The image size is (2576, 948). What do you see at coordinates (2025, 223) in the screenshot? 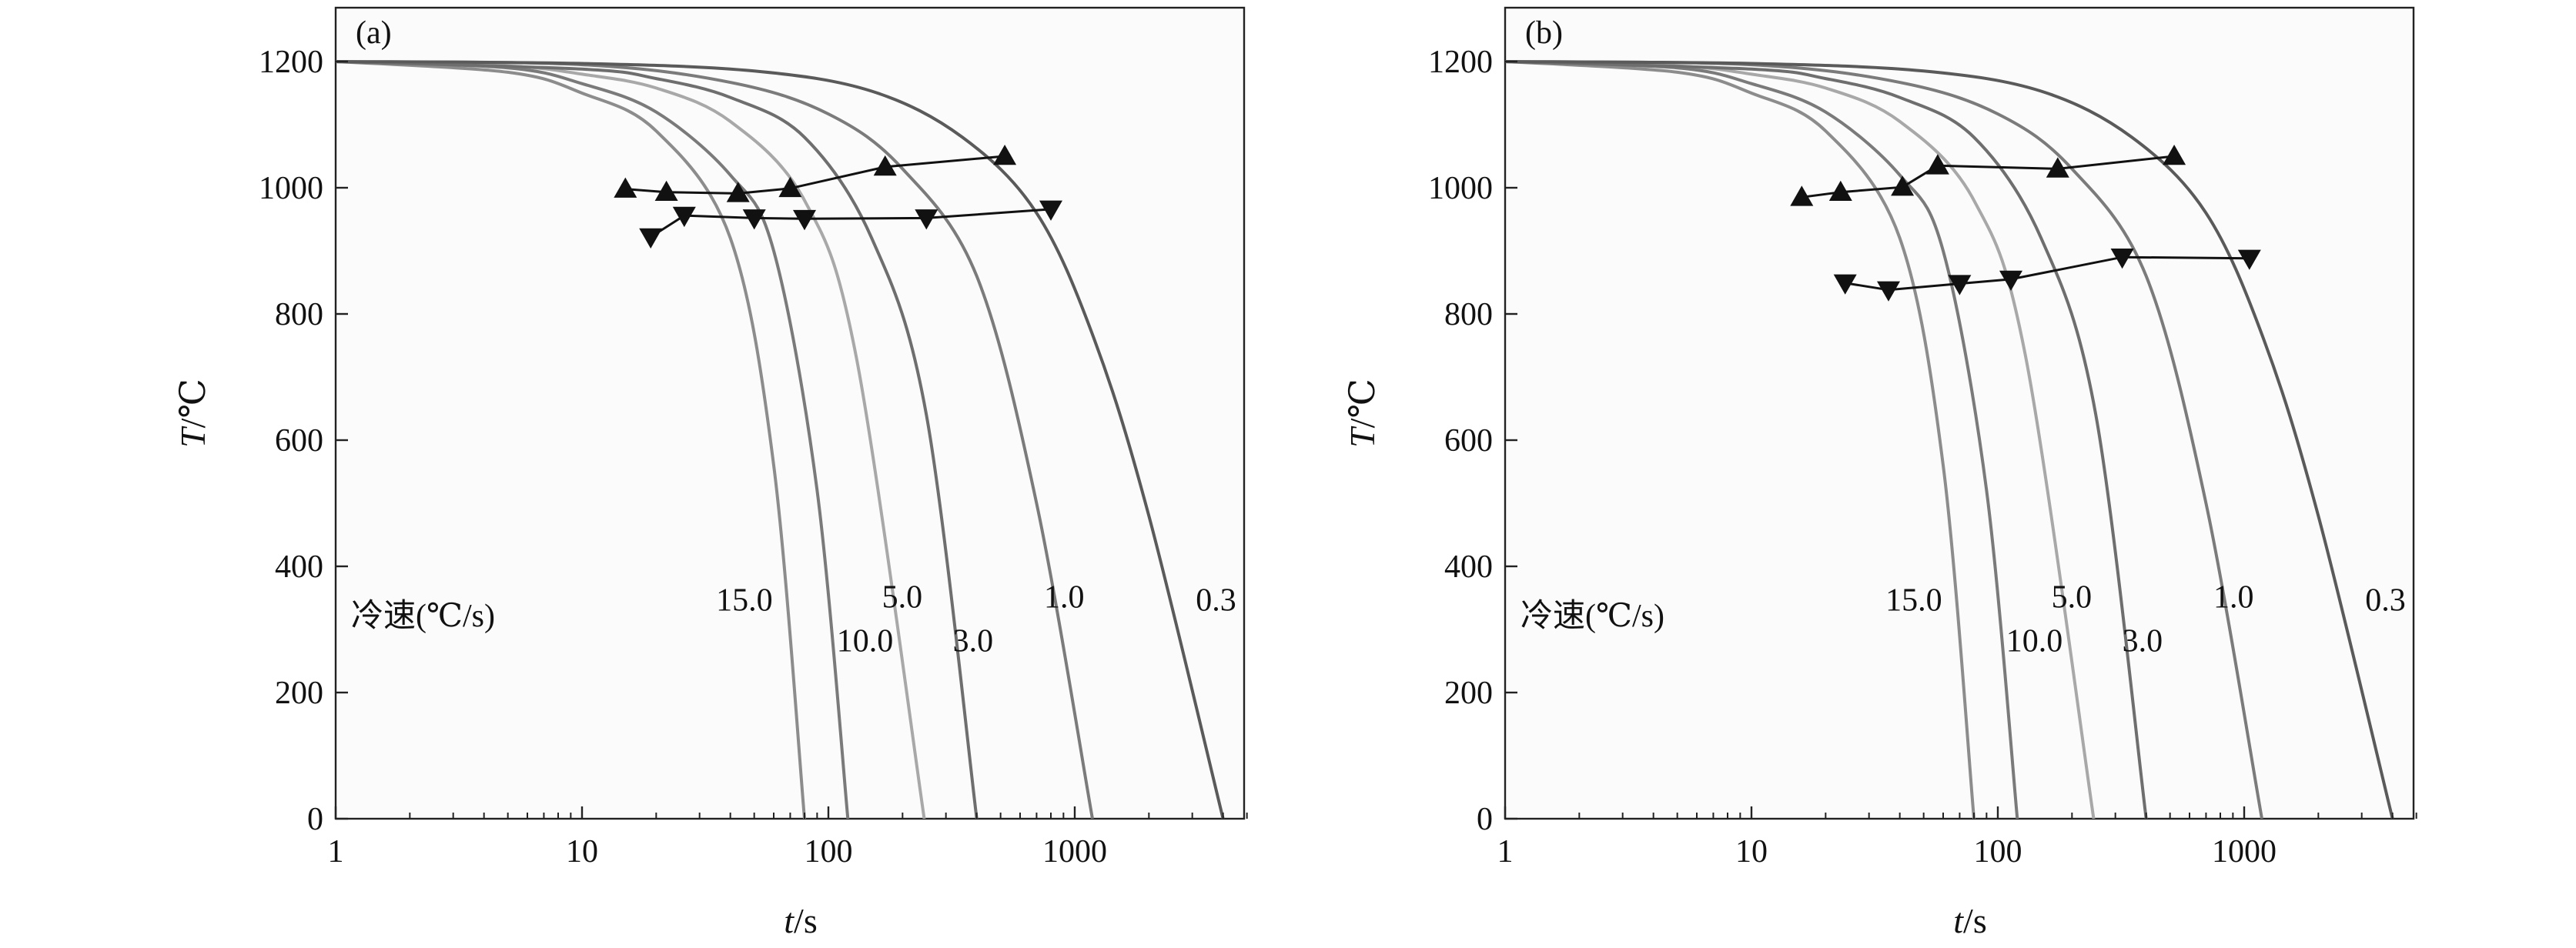
I see `transformation-markers-b` at bounding box center [2025, 223].